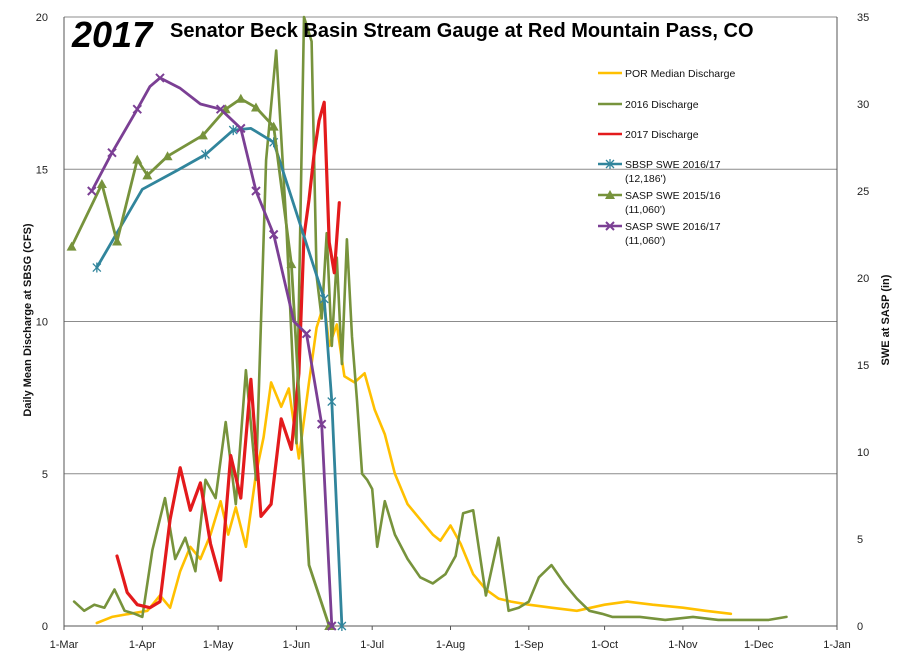 The image size is (910, 661). I want to click on legend-label-line: 2016 Discharge, so click(662, 105).